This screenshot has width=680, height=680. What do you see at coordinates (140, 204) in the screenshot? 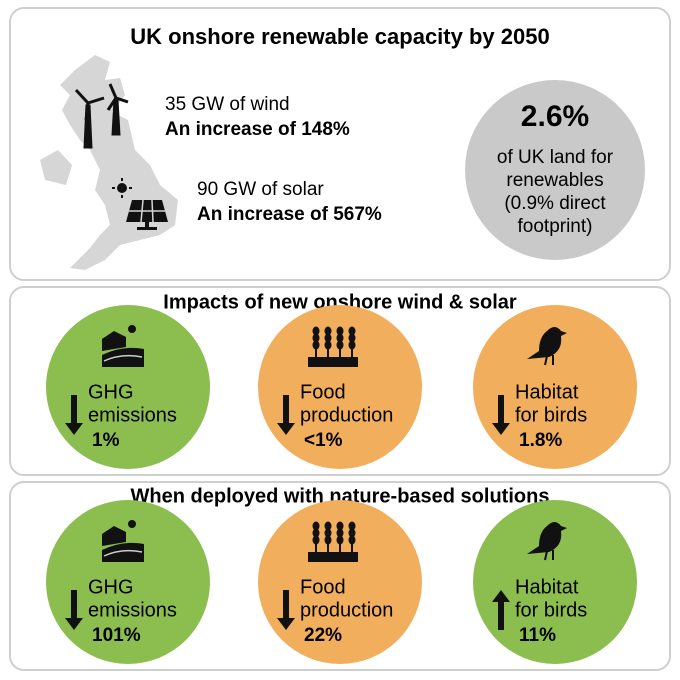
I see `solar-icon` at bounding box center [140, 204].